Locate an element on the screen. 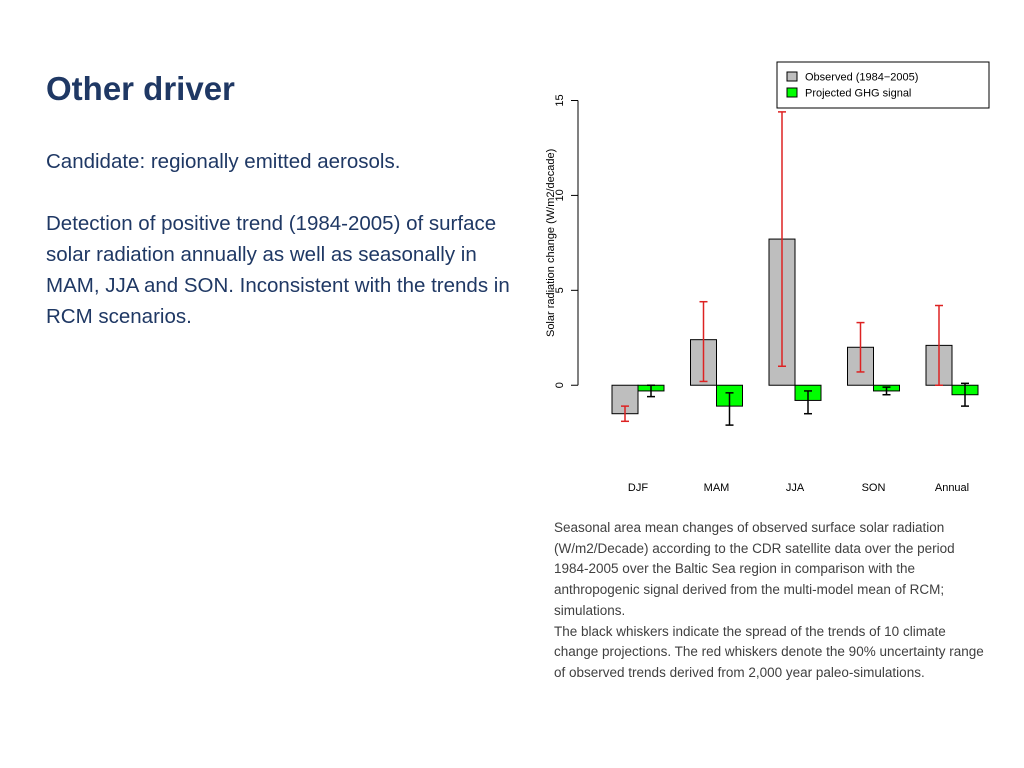 This screenshot has width=1024, height=768. y-tick-label: 10 is located at coordinates (560, 195).